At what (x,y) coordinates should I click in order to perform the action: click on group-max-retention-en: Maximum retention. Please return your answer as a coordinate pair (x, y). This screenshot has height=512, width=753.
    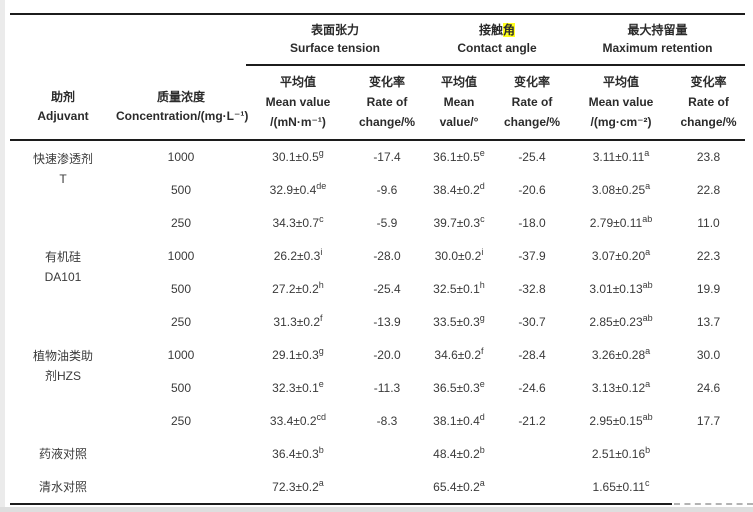
    Looking at the image, I should click on (657, 48).